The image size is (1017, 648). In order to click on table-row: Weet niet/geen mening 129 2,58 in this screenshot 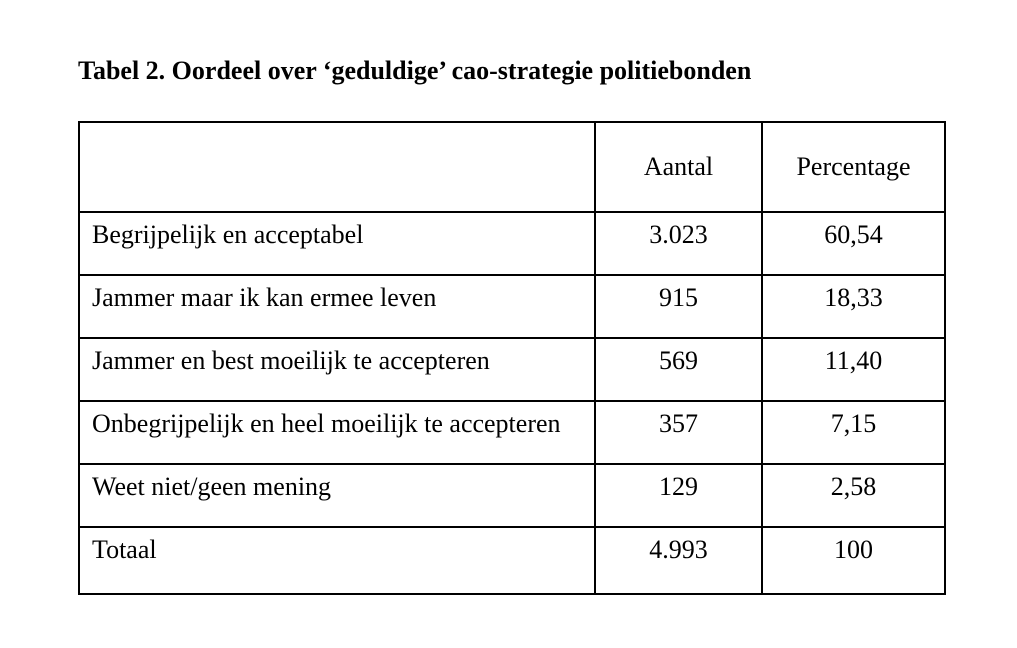, I will do `click(512, 495)`.